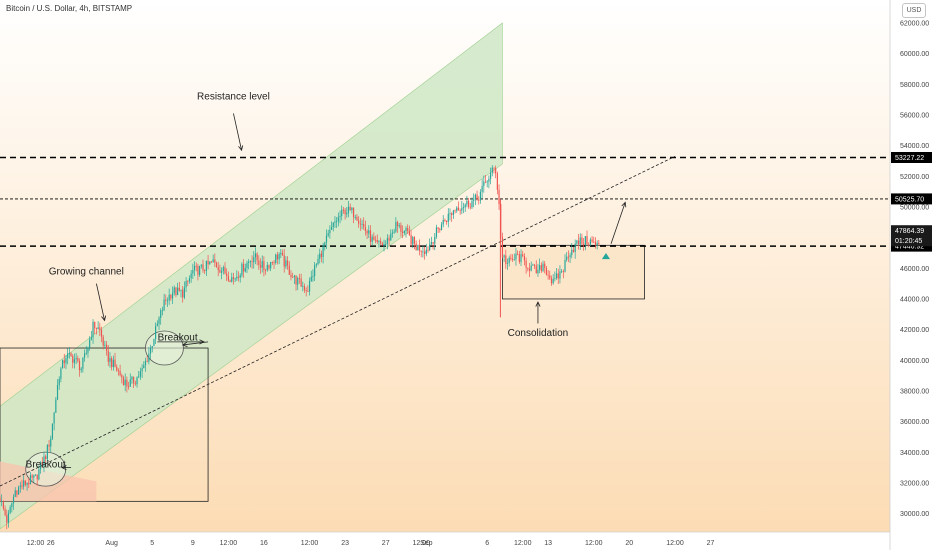 Image resolution: width=932 pixels, height=550 pixels. Describe the element at coordinates (911, 231) in the screenshot. I see `current-price-tag-bg` at that location.